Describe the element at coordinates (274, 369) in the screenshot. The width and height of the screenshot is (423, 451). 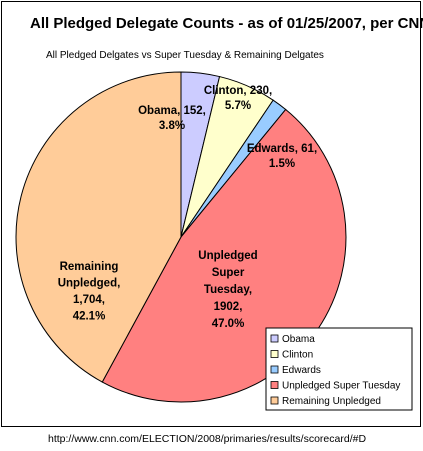
I see `legend-swatch-edwards` at that location.